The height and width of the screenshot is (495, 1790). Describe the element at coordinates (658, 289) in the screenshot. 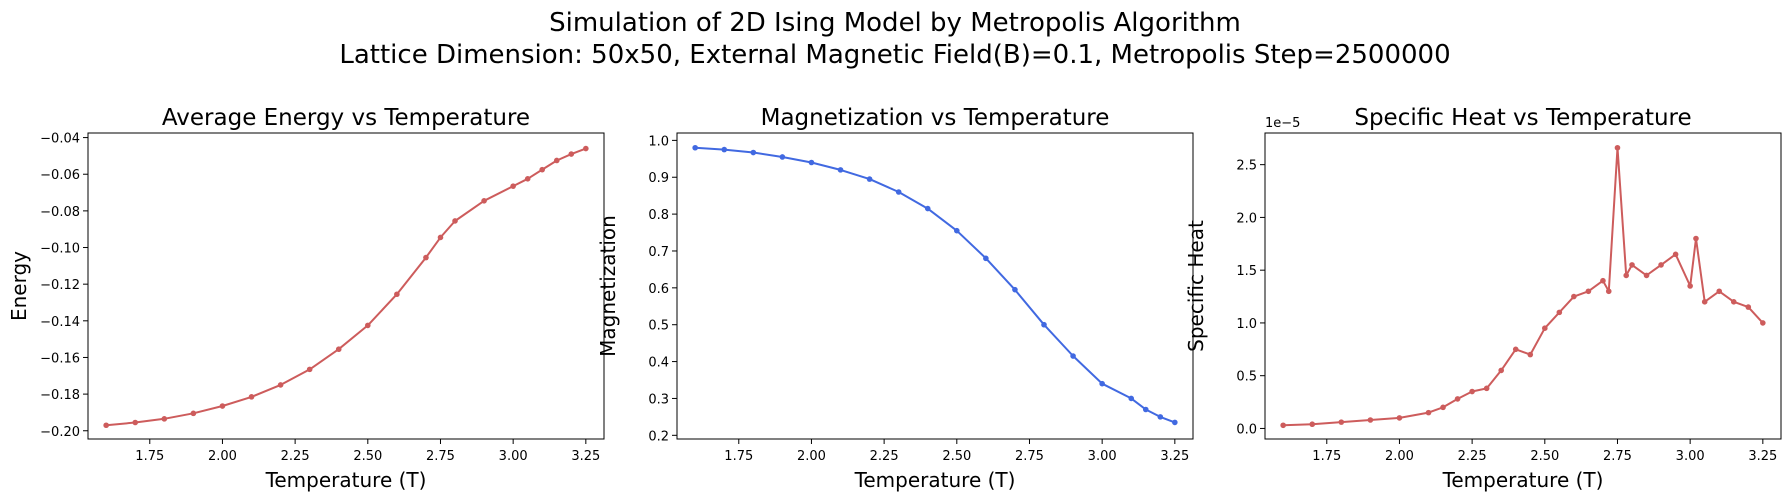

I see `y-tick-label: 0.6` at that location.